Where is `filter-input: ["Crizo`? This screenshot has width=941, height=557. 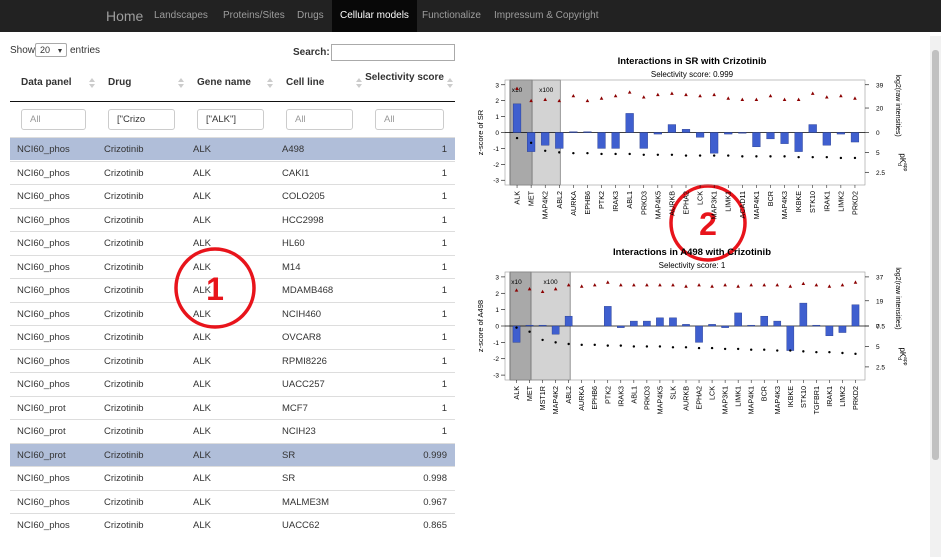 filter-input: ["Crizo is located at coordinates (141, 119).